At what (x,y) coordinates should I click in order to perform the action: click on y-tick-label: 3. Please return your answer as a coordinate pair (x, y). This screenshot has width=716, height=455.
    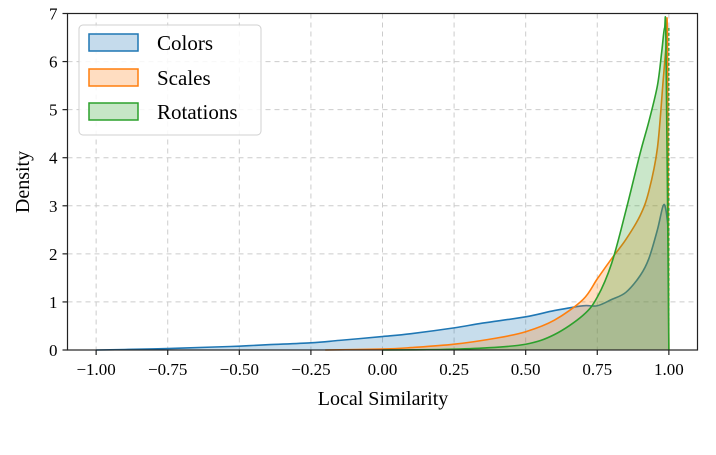
    Looking at the image, I should click on (53, 206).